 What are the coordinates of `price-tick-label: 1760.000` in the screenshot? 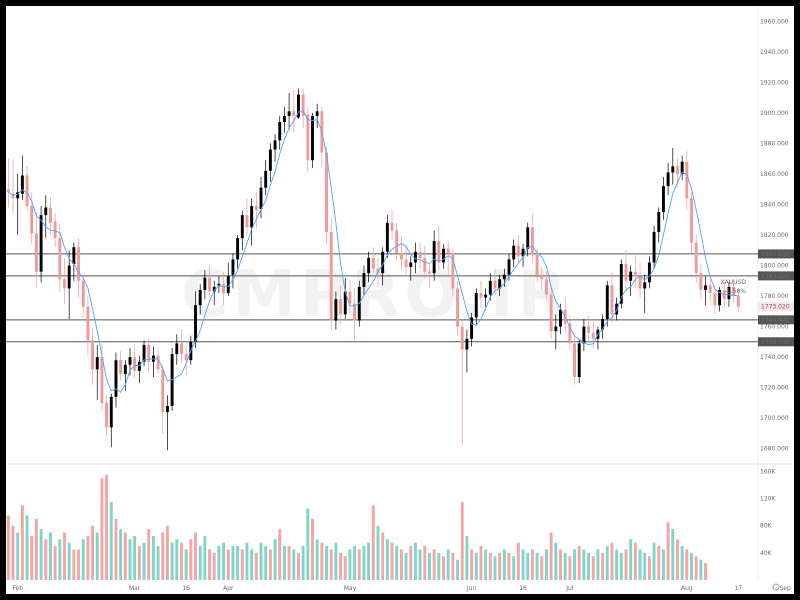 It's located at (774, 327).